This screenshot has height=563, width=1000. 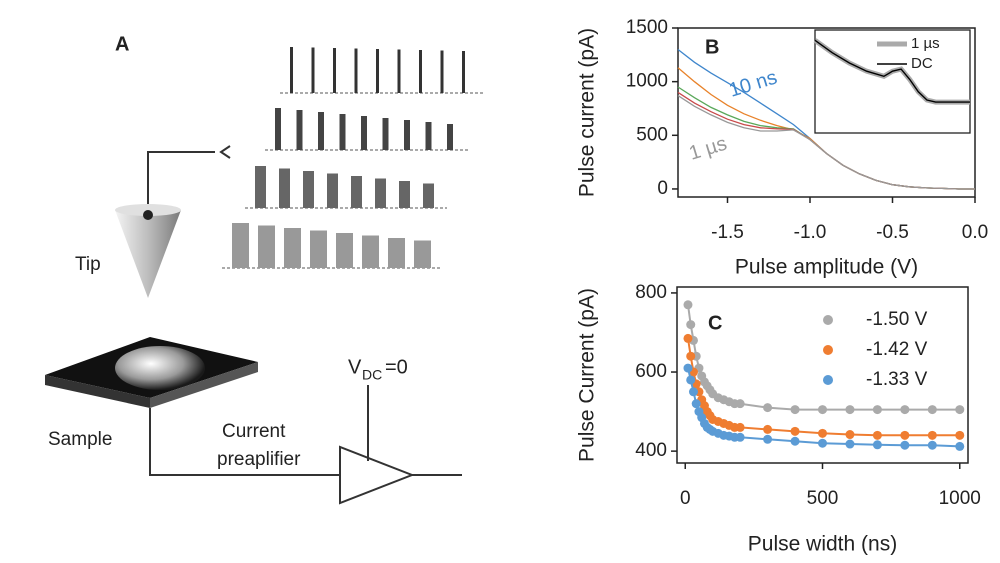 What do you see at coordinates (122, 44) in the screenshot?
I see `panel-label: A` at bounding box center [122, 44].